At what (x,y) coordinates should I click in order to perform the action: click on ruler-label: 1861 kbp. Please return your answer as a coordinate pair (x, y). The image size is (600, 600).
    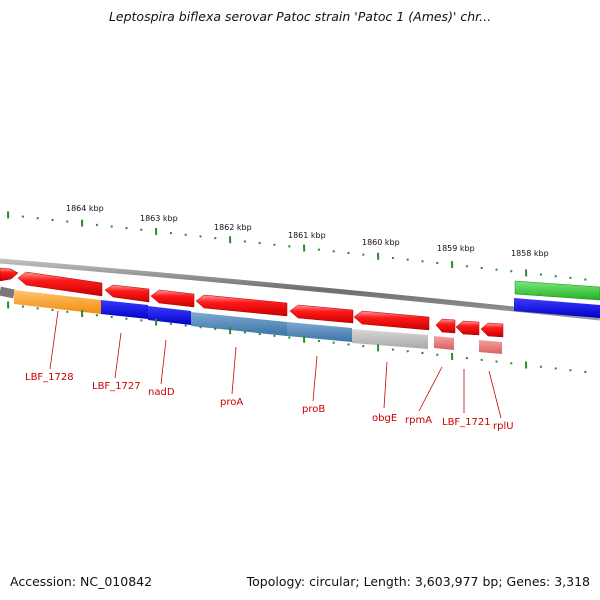
    Looking at the image, I should click on (307, 235).